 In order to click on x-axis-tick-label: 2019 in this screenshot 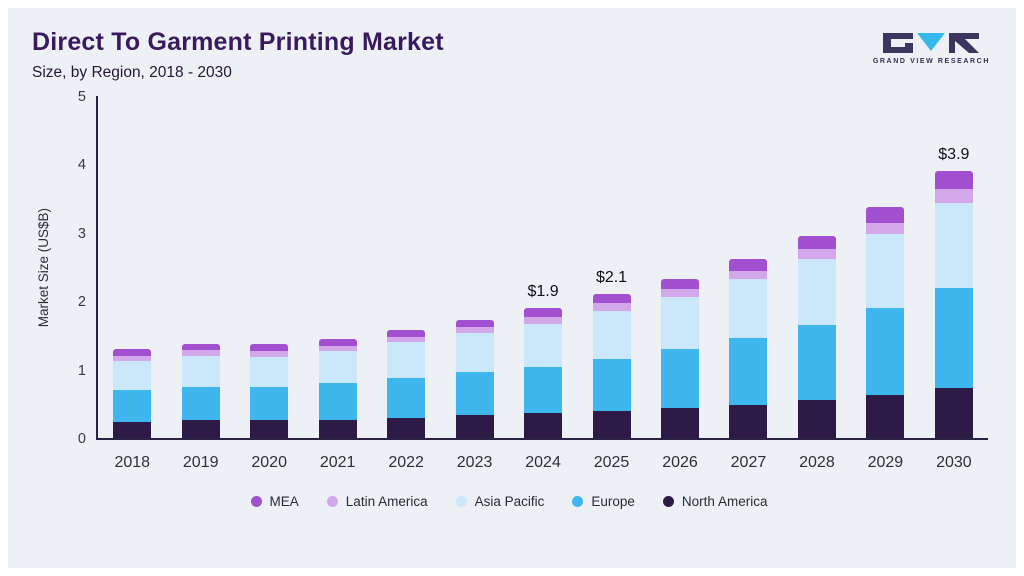, I will do `click(200, 462)`.